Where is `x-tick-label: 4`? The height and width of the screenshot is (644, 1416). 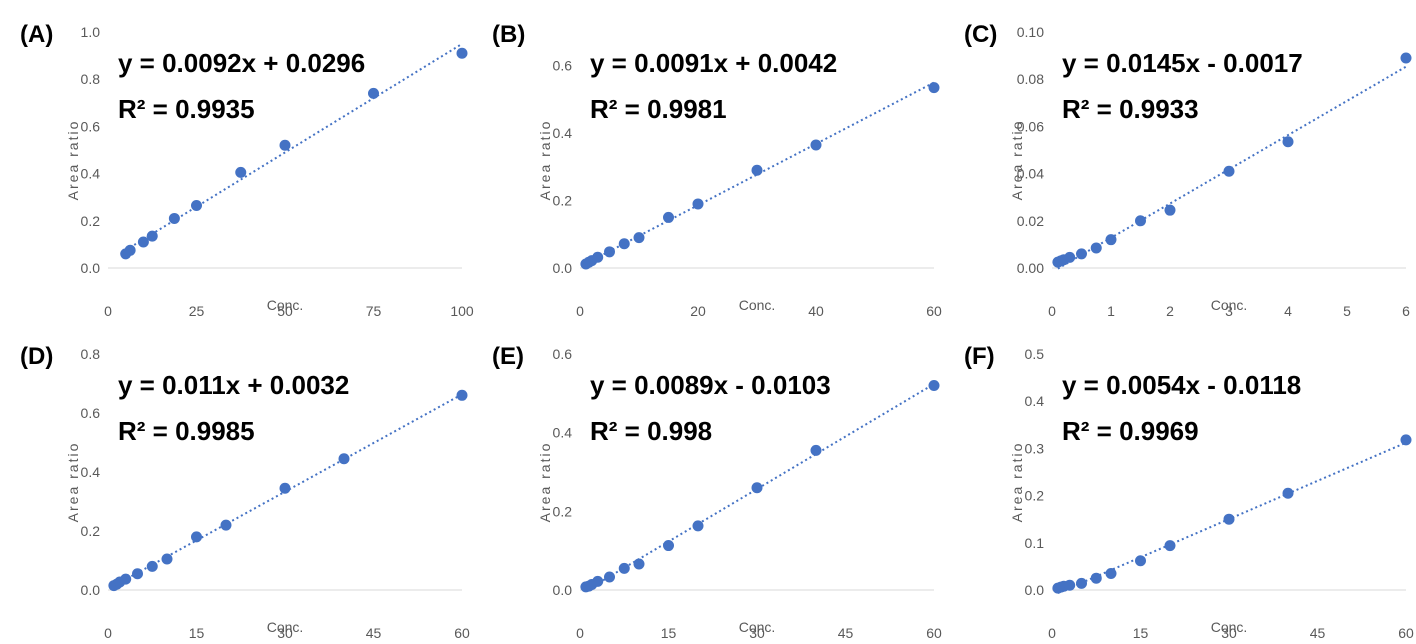 x-tick-label: 4 is located at coordinates (1288, 311).